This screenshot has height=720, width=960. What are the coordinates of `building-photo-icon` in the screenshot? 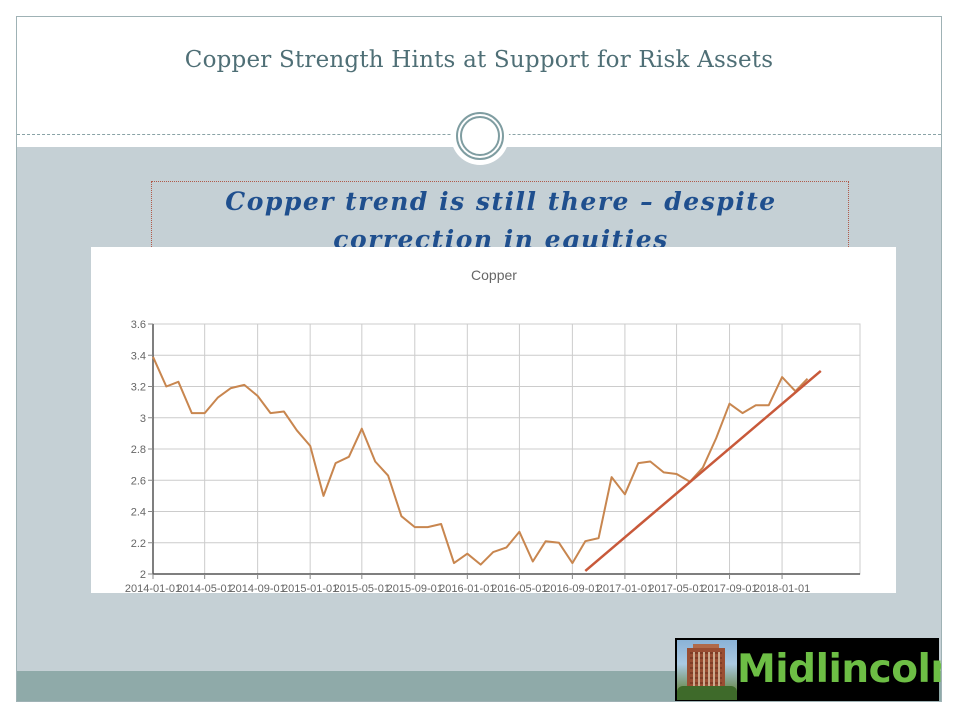 It's located at (707, 670).